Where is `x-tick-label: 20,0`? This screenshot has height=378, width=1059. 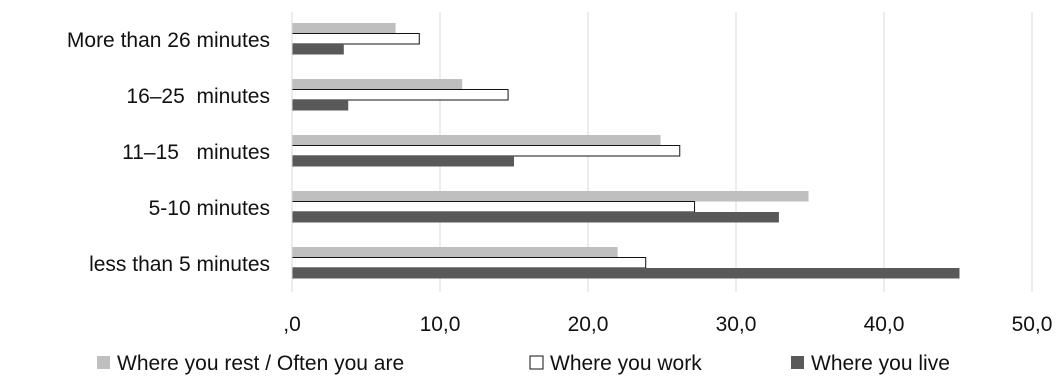 x-tick-label: 20,0 is located at coordinates (588, 324).